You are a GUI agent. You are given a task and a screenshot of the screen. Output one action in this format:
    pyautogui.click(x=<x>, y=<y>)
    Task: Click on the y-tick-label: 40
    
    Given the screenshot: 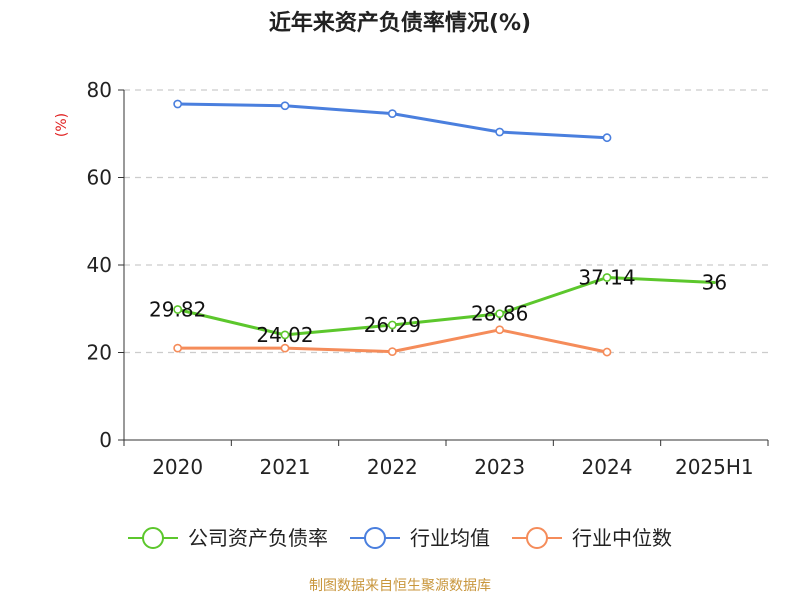 What is the action you would take?
    pyautogui.click(x=99, y=265)
    